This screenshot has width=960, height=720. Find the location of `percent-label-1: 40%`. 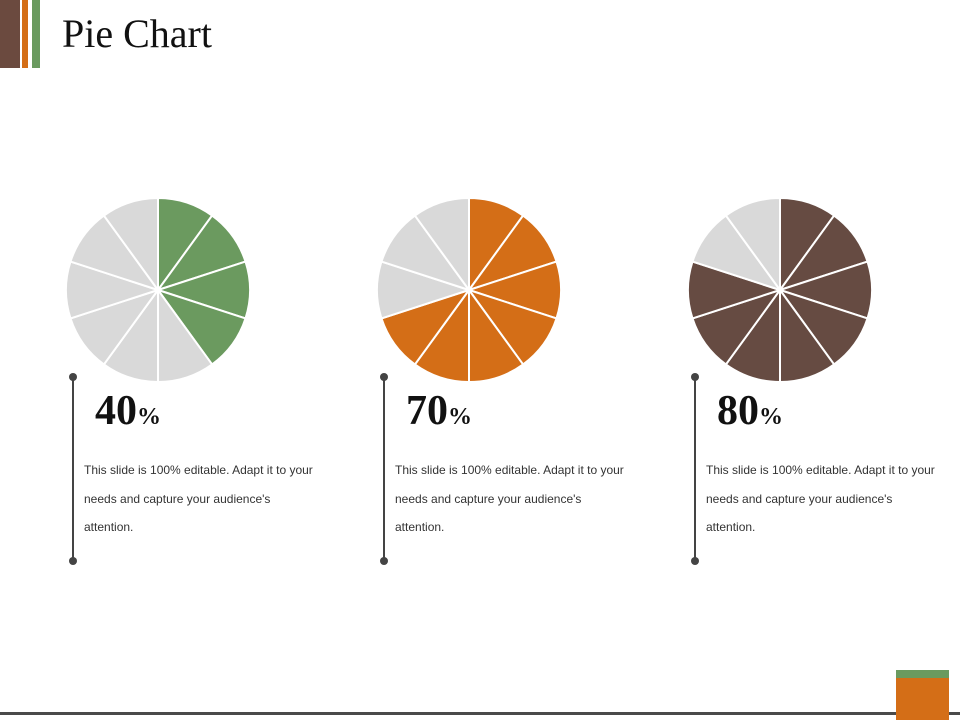

percent-label-1: 40% is located at coordinates (128, 415).